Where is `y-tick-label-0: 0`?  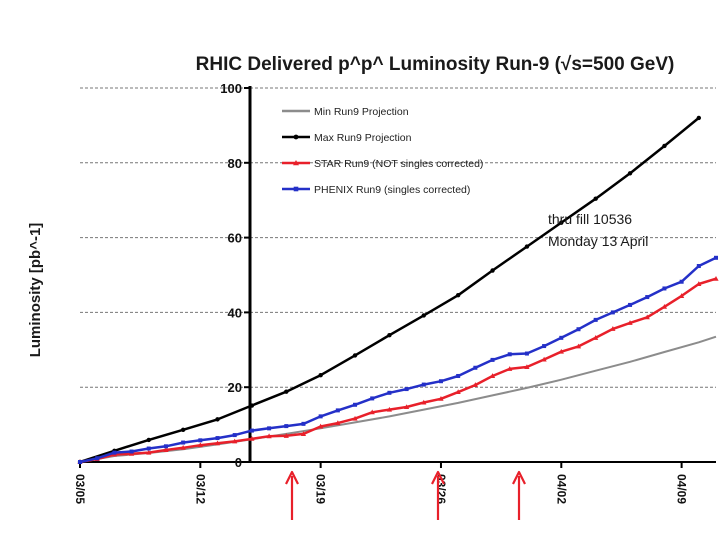
y-tick-label-0: 0 is located at coordinates (238, 462).